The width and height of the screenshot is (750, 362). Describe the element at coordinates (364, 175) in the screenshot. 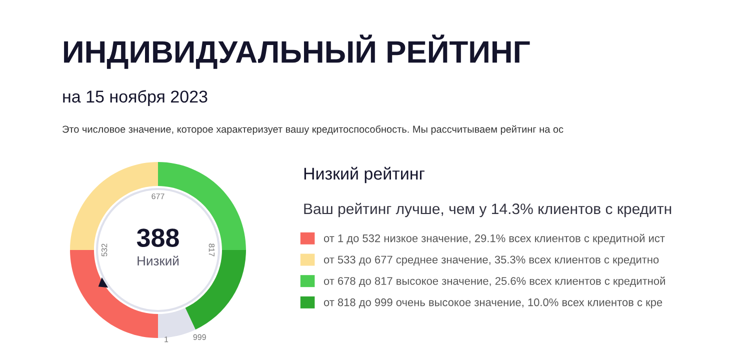

I see `text: Низкий рейтинг` at that location.